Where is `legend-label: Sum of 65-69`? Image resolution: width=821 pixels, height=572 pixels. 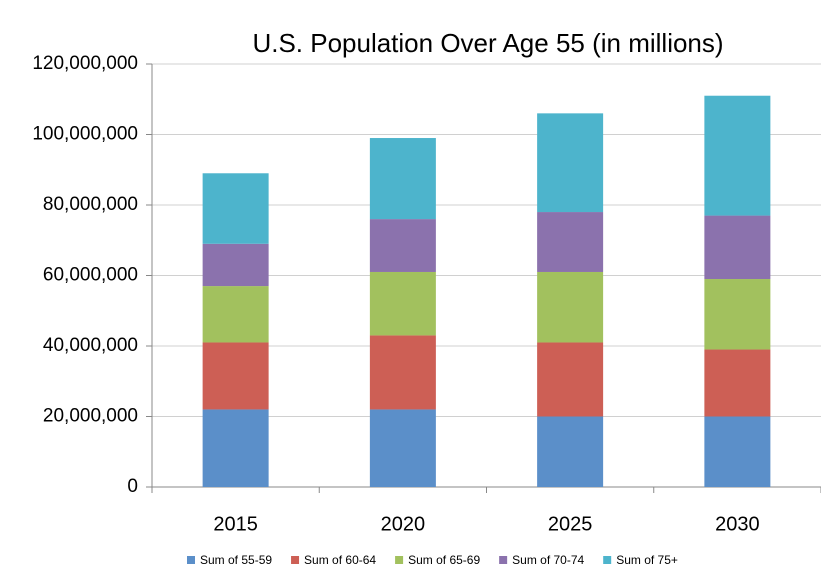 legend-label: Sum of 65-69 is located at coordinates (444, 560).